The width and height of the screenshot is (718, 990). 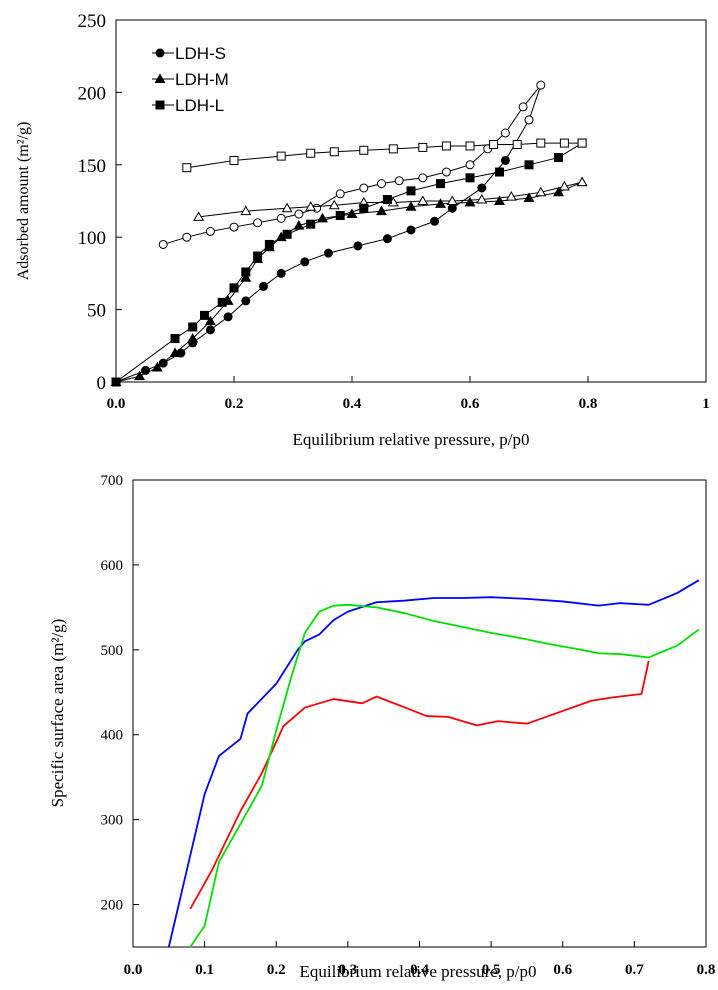 I want to click on y-tick-label: 250, so click(x=92, y=21).